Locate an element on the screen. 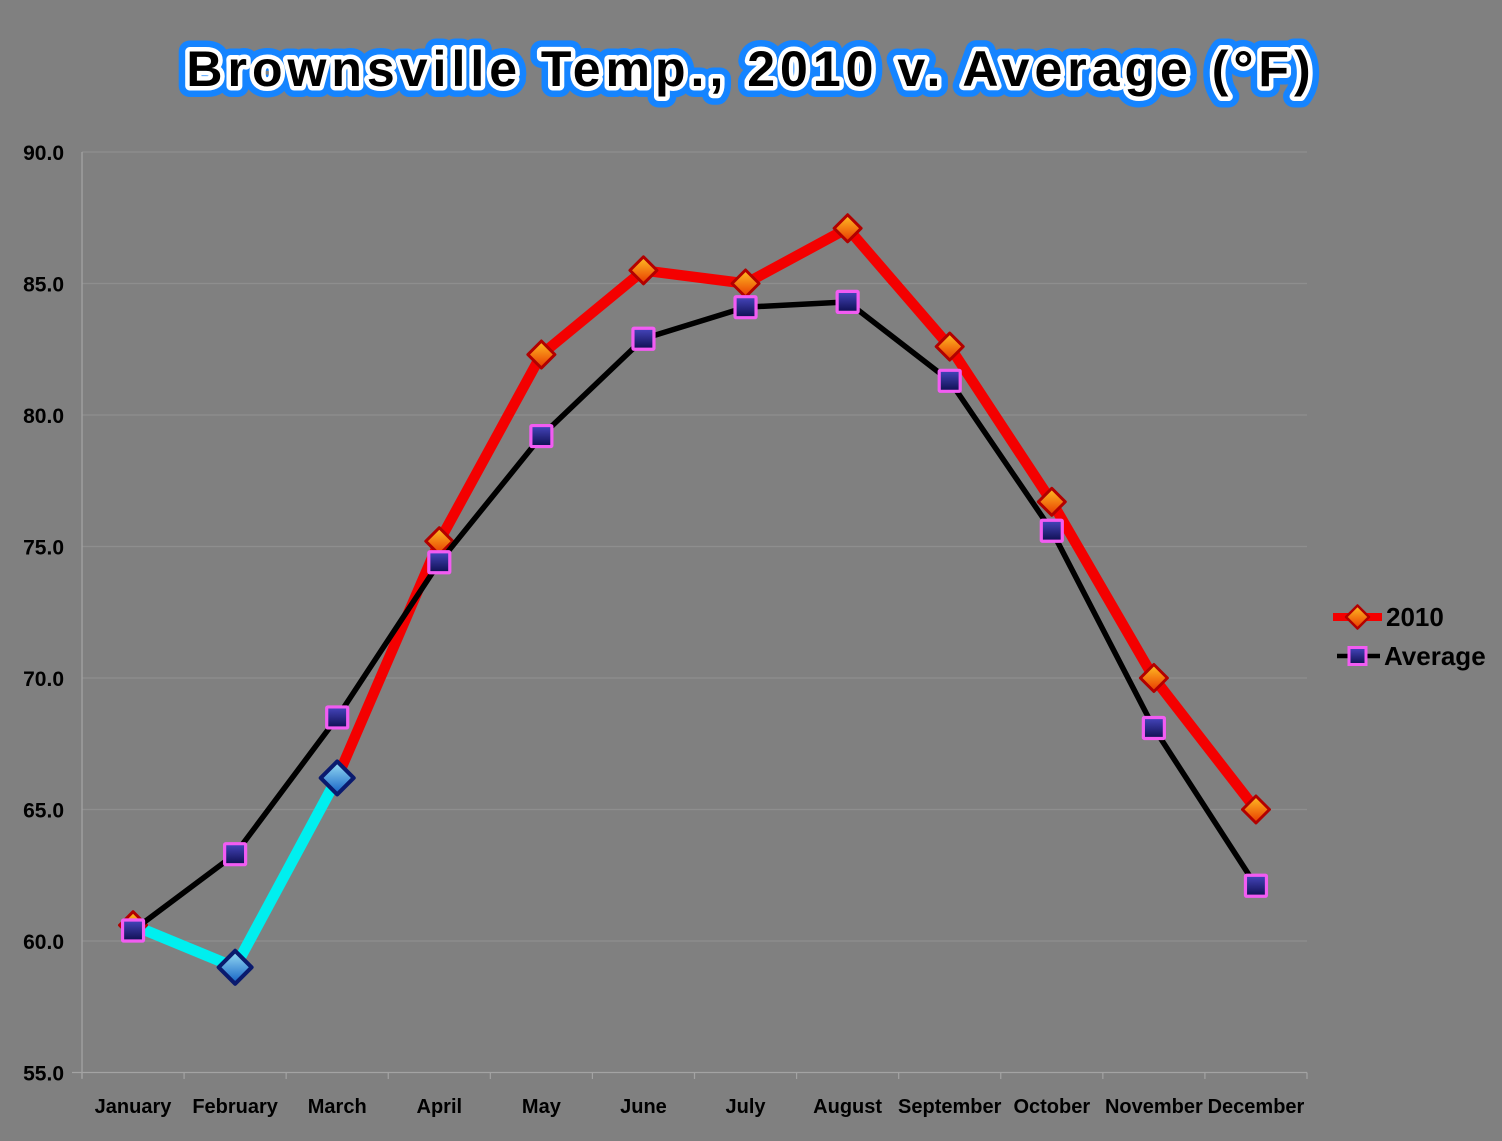  point-average-august is located at coordinates (847, 302).